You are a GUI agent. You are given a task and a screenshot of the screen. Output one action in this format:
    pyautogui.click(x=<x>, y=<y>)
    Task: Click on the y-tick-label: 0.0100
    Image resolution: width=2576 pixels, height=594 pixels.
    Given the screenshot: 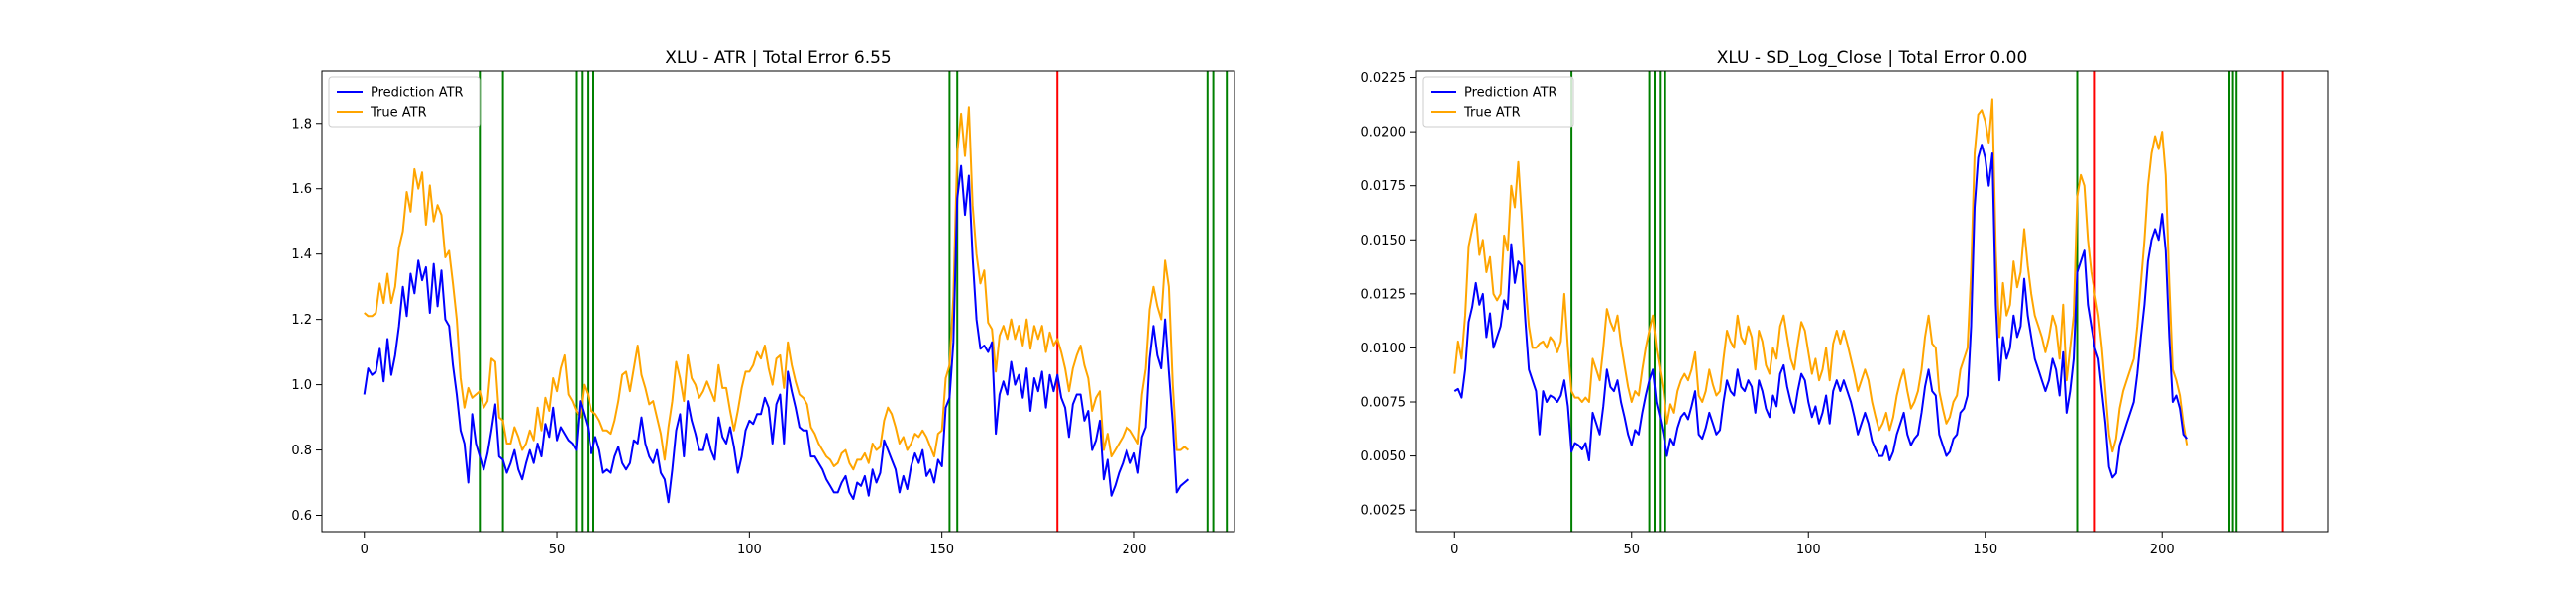 What is the action you would take?
    pyautogui.click(x=1384, y=349)
    